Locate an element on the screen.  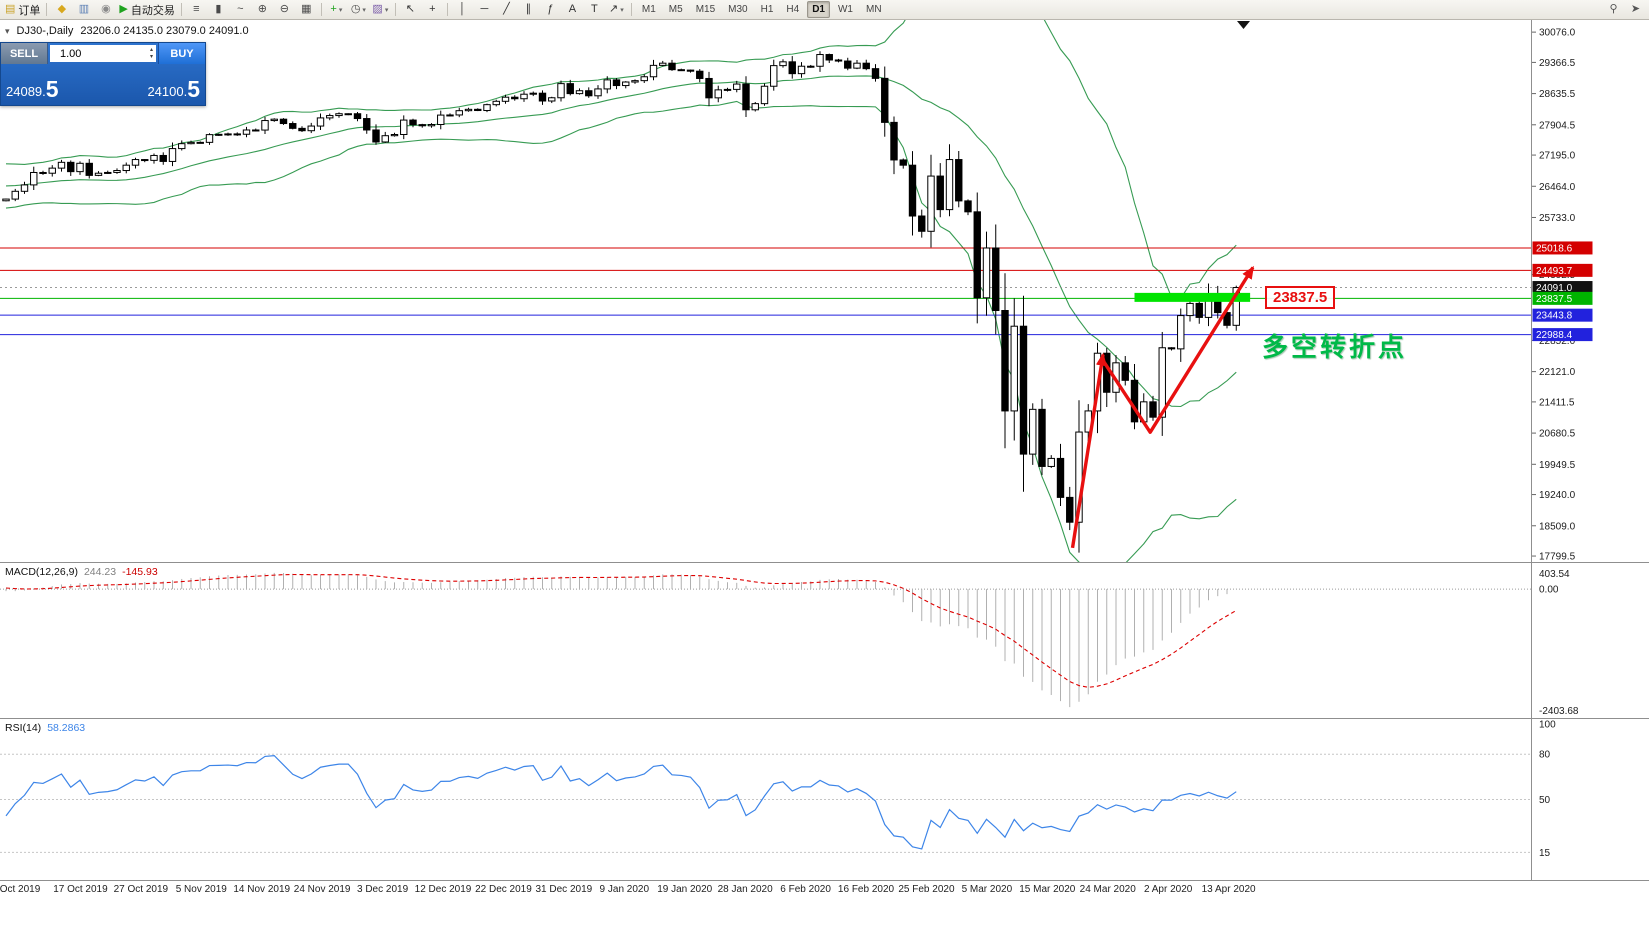
vertical-line-button: │ is located at coordinates (462, 9).